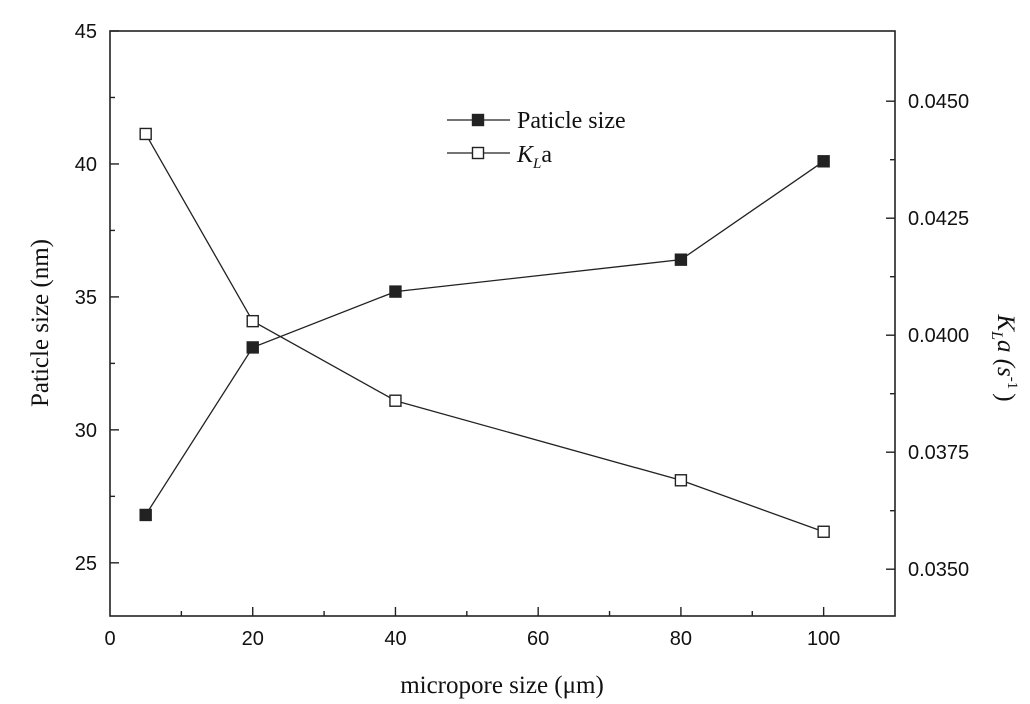  I want to click on y-left-tick-label: 25, so click(86, 564).